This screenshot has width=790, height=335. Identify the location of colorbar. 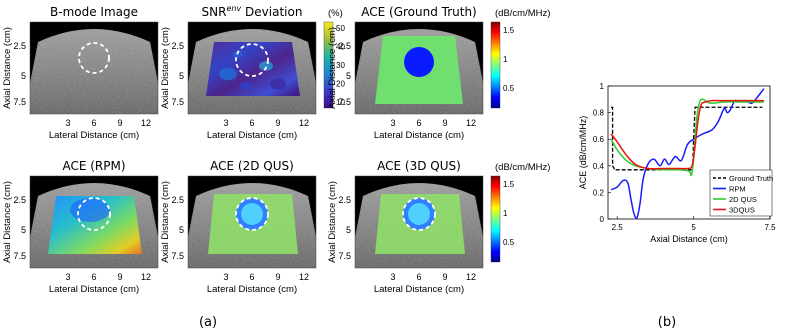
(495, 219).